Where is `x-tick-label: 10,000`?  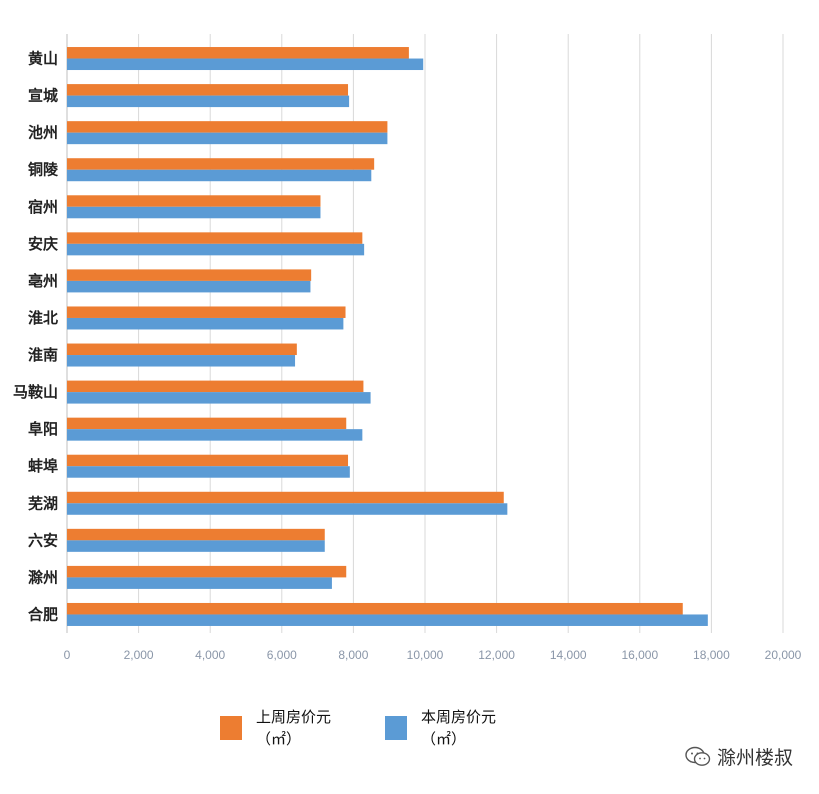
x-tick-label: 10,000 is located at coordinates (425, 655).